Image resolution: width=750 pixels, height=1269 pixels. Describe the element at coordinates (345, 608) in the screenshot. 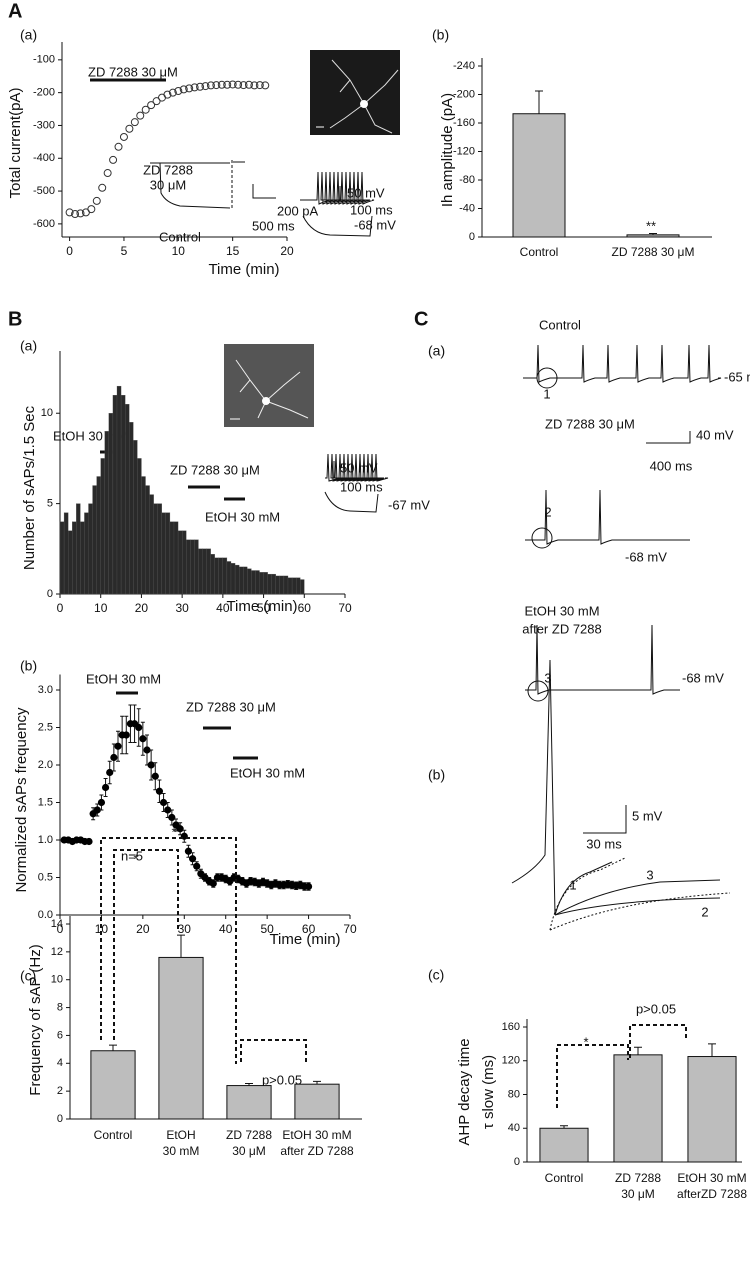

I see `x-tick-label: 70` at that location.